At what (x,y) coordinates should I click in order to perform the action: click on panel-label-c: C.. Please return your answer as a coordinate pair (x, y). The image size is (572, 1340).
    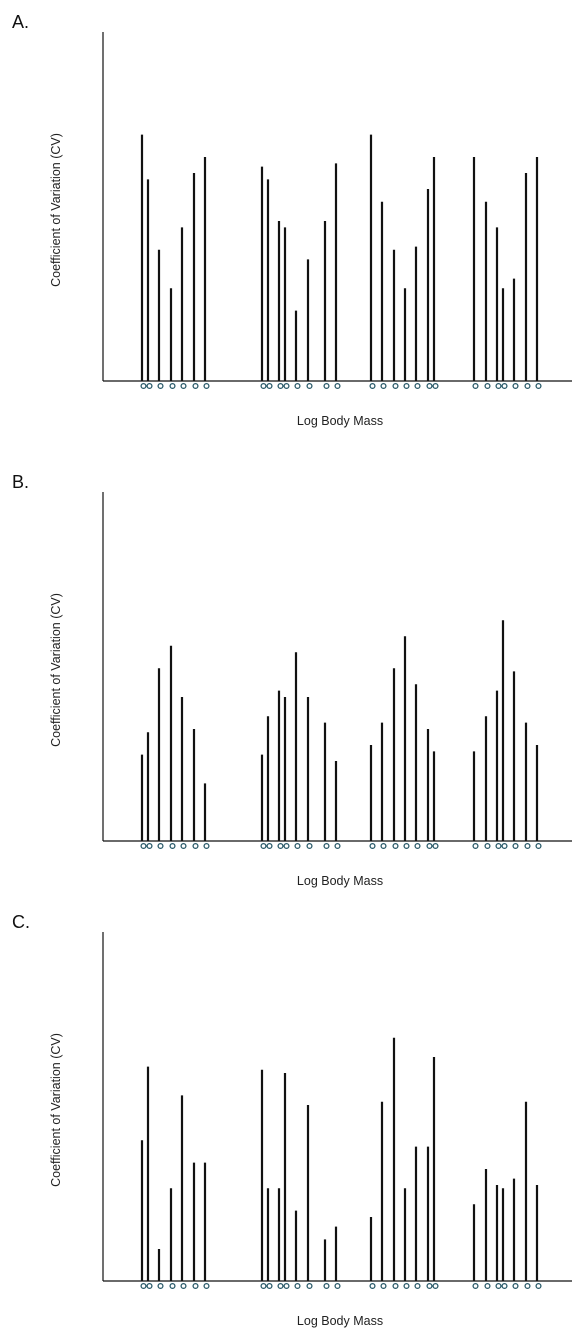
    Looking at the image, I should click on (21, 922).